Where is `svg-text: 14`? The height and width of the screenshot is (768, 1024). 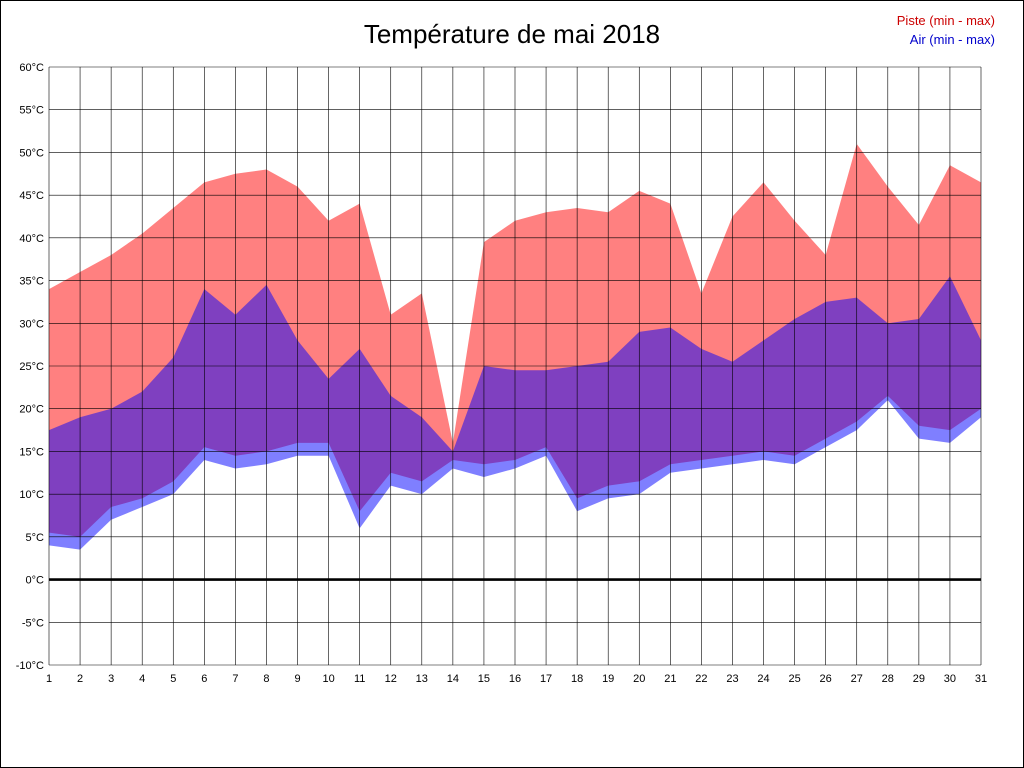 svg-text: 14 is located at coordinates (453, 679).